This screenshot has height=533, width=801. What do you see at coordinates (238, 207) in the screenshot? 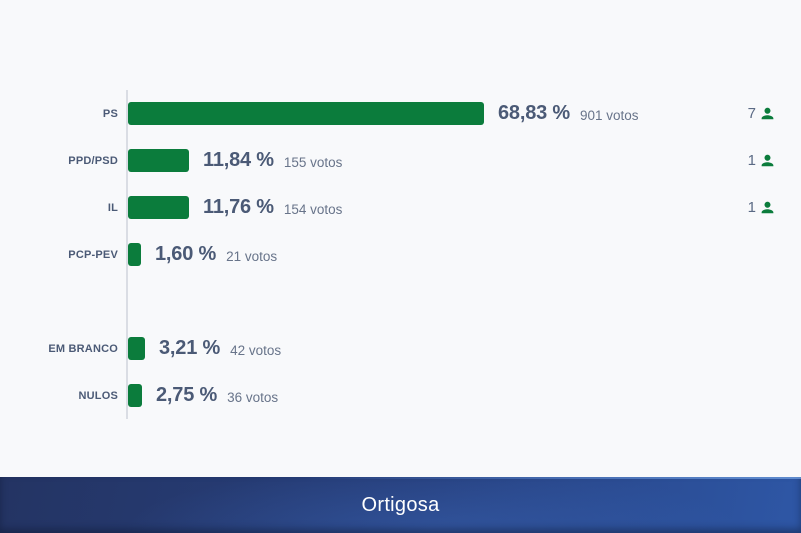
I see `percent-label: 11,76 %` at bounding box center [238, 207].